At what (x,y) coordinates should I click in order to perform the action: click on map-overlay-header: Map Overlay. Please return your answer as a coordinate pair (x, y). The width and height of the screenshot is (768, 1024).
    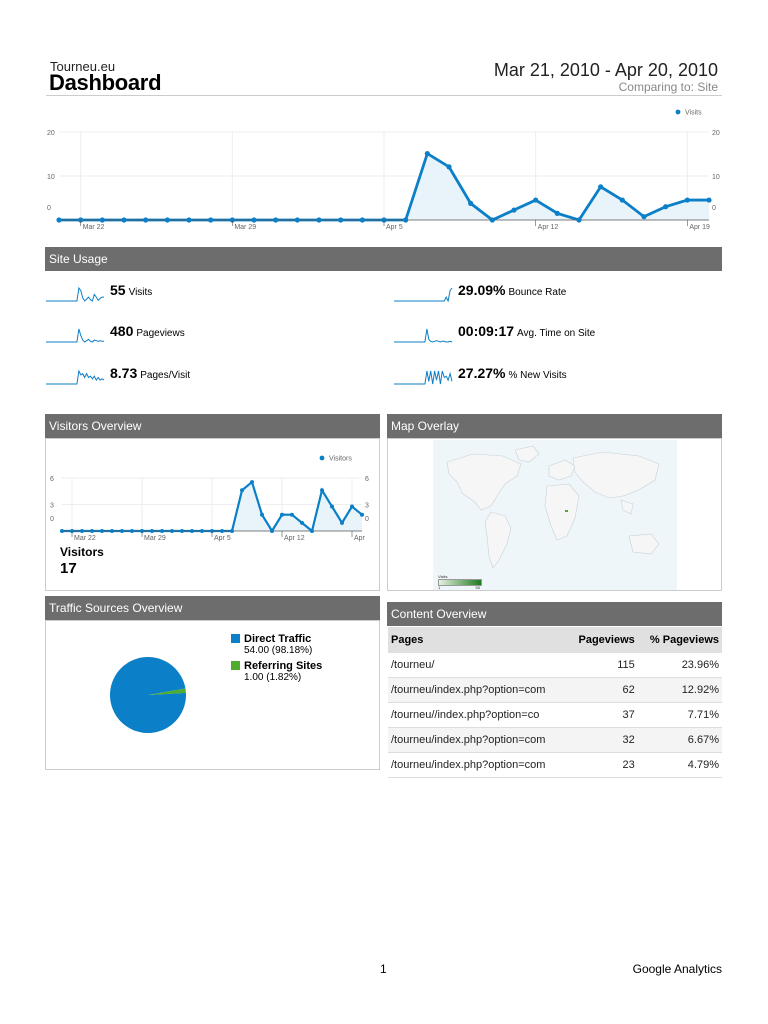
    Looking at the image, I should click on (554, 426).